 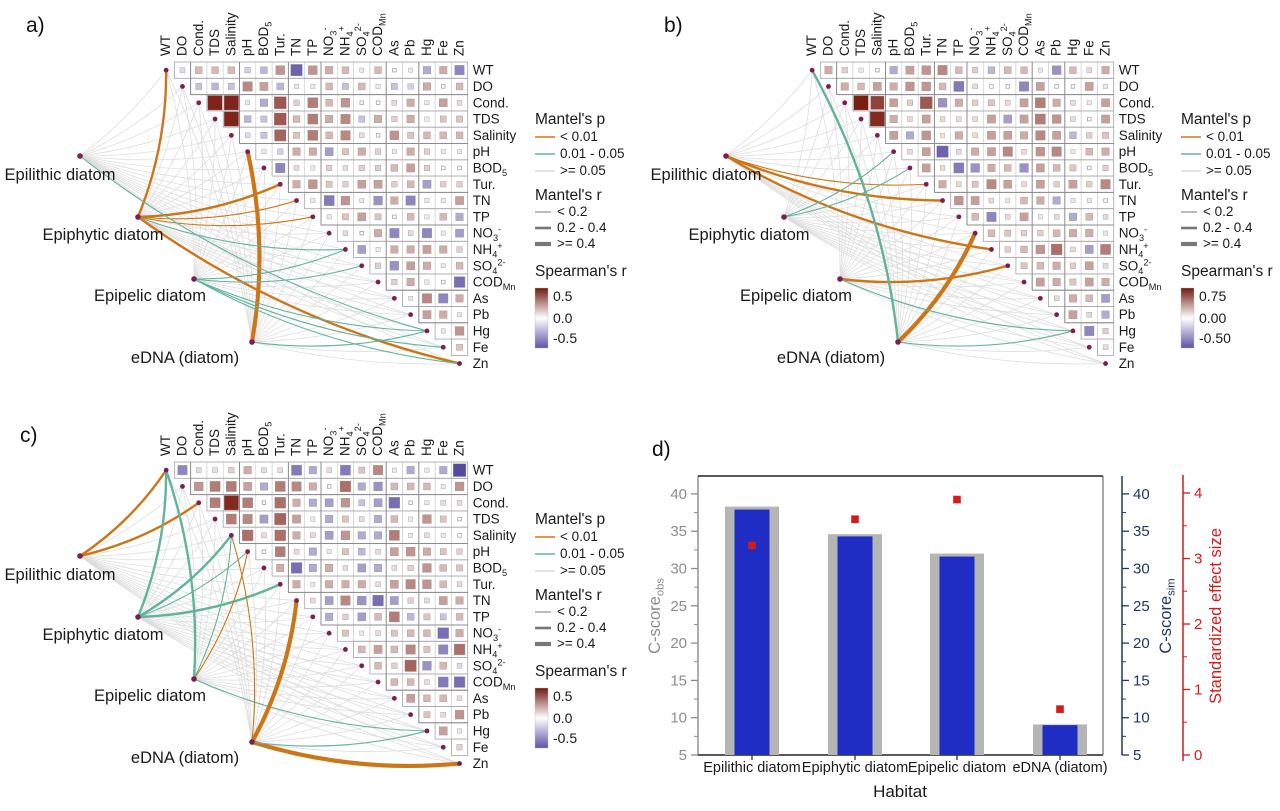 I want to click on matrix-row-label: Zn, so click(x=481, y=763).